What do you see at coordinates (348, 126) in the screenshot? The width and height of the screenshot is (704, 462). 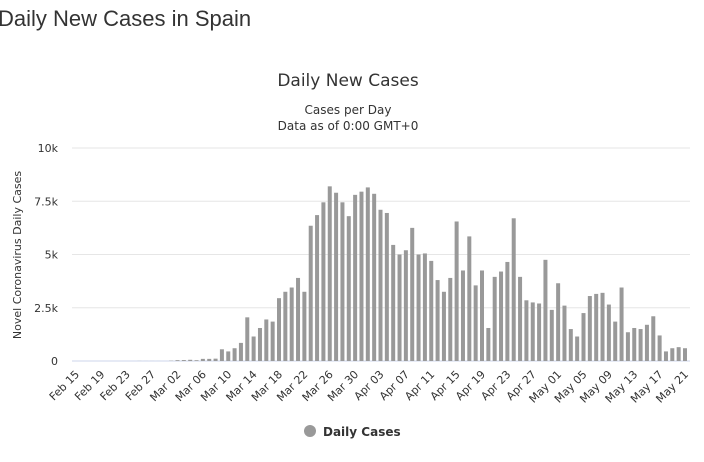 I see `chart-subtitle: Data as of 0:00 GMT+0` at bounding box center [348, 126].